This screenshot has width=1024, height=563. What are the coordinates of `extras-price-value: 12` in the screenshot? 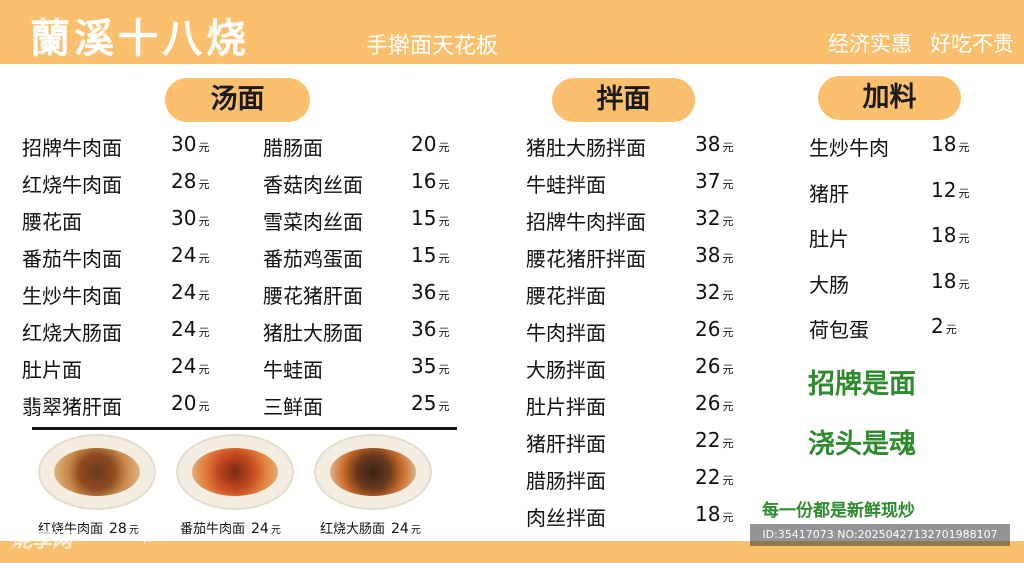 It's located at (944, 189).